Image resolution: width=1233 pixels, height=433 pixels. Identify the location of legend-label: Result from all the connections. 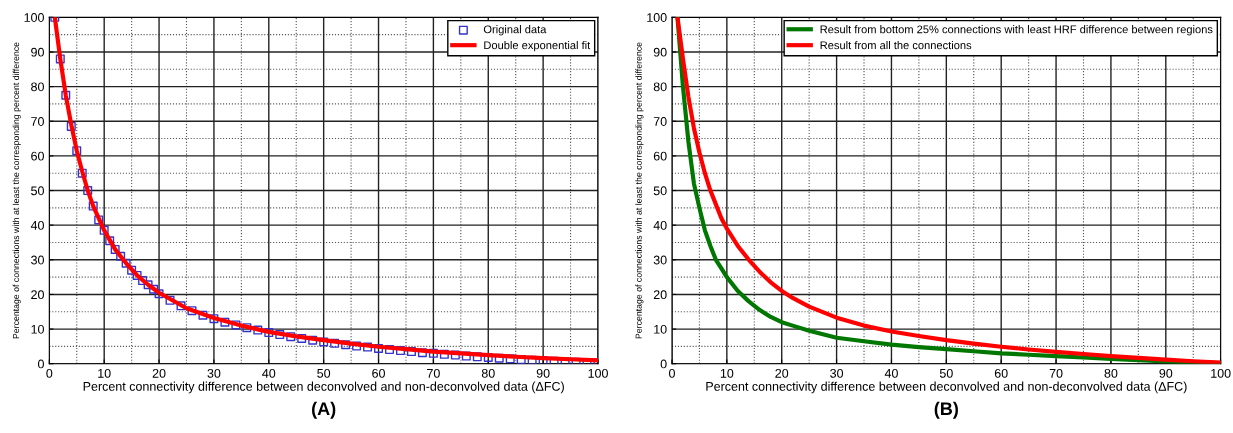
(896, 45).